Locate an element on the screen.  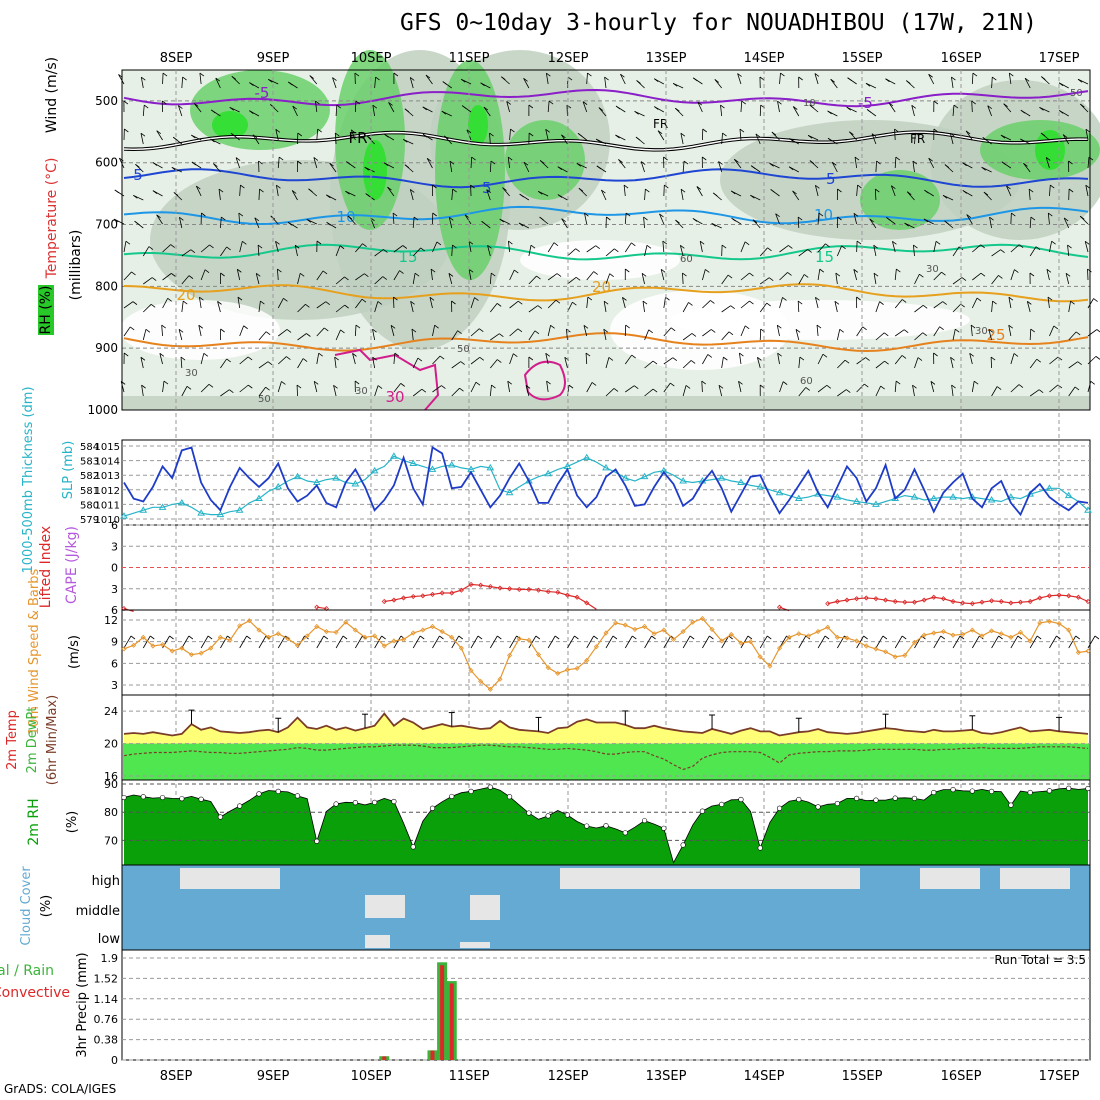
isotherm-label: 15 is located at coordinates (824, 257).